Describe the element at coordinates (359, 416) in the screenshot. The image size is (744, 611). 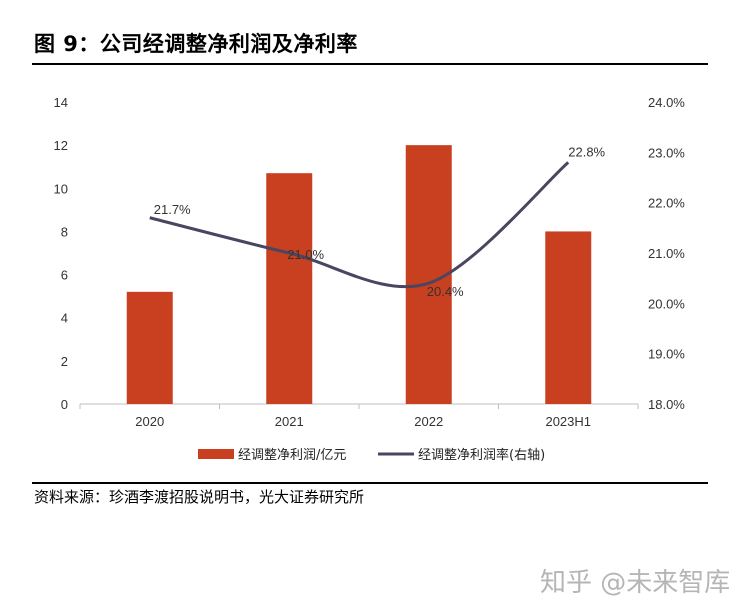
I see `x-axis-ticks: 2020 2021 2022 2023H1` at that location.